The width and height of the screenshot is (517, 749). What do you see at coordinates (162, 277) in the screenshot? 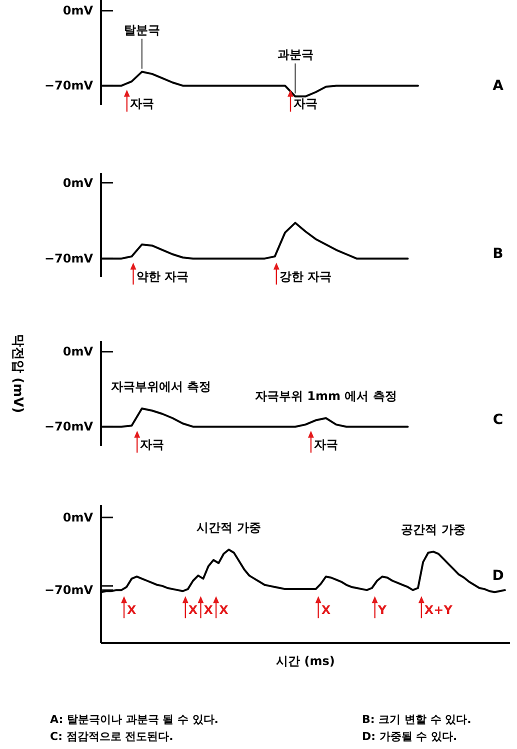
I see `x-tick-label: 약한 자극` at bounding box center [162, 277].